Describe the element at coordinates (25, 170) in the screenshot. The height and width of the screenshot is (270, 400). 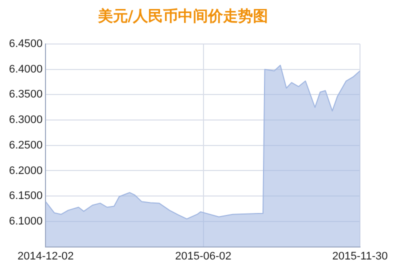
I see `y-tick-label: 6.2000` at that location.